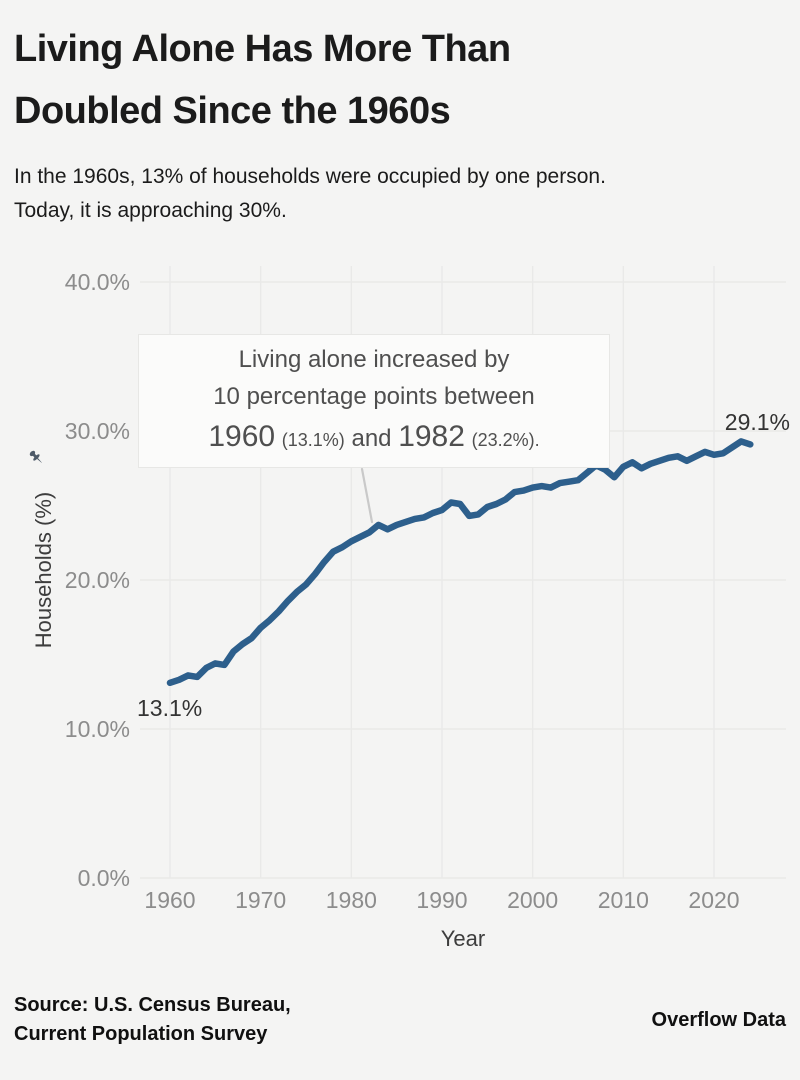 The width and height of the screenshot is (800, 1080). Describe the element at coordinates (150, 210) in the screenshot. I see `subtitle-line-2: Today, it is approaching 30%.` at that location.